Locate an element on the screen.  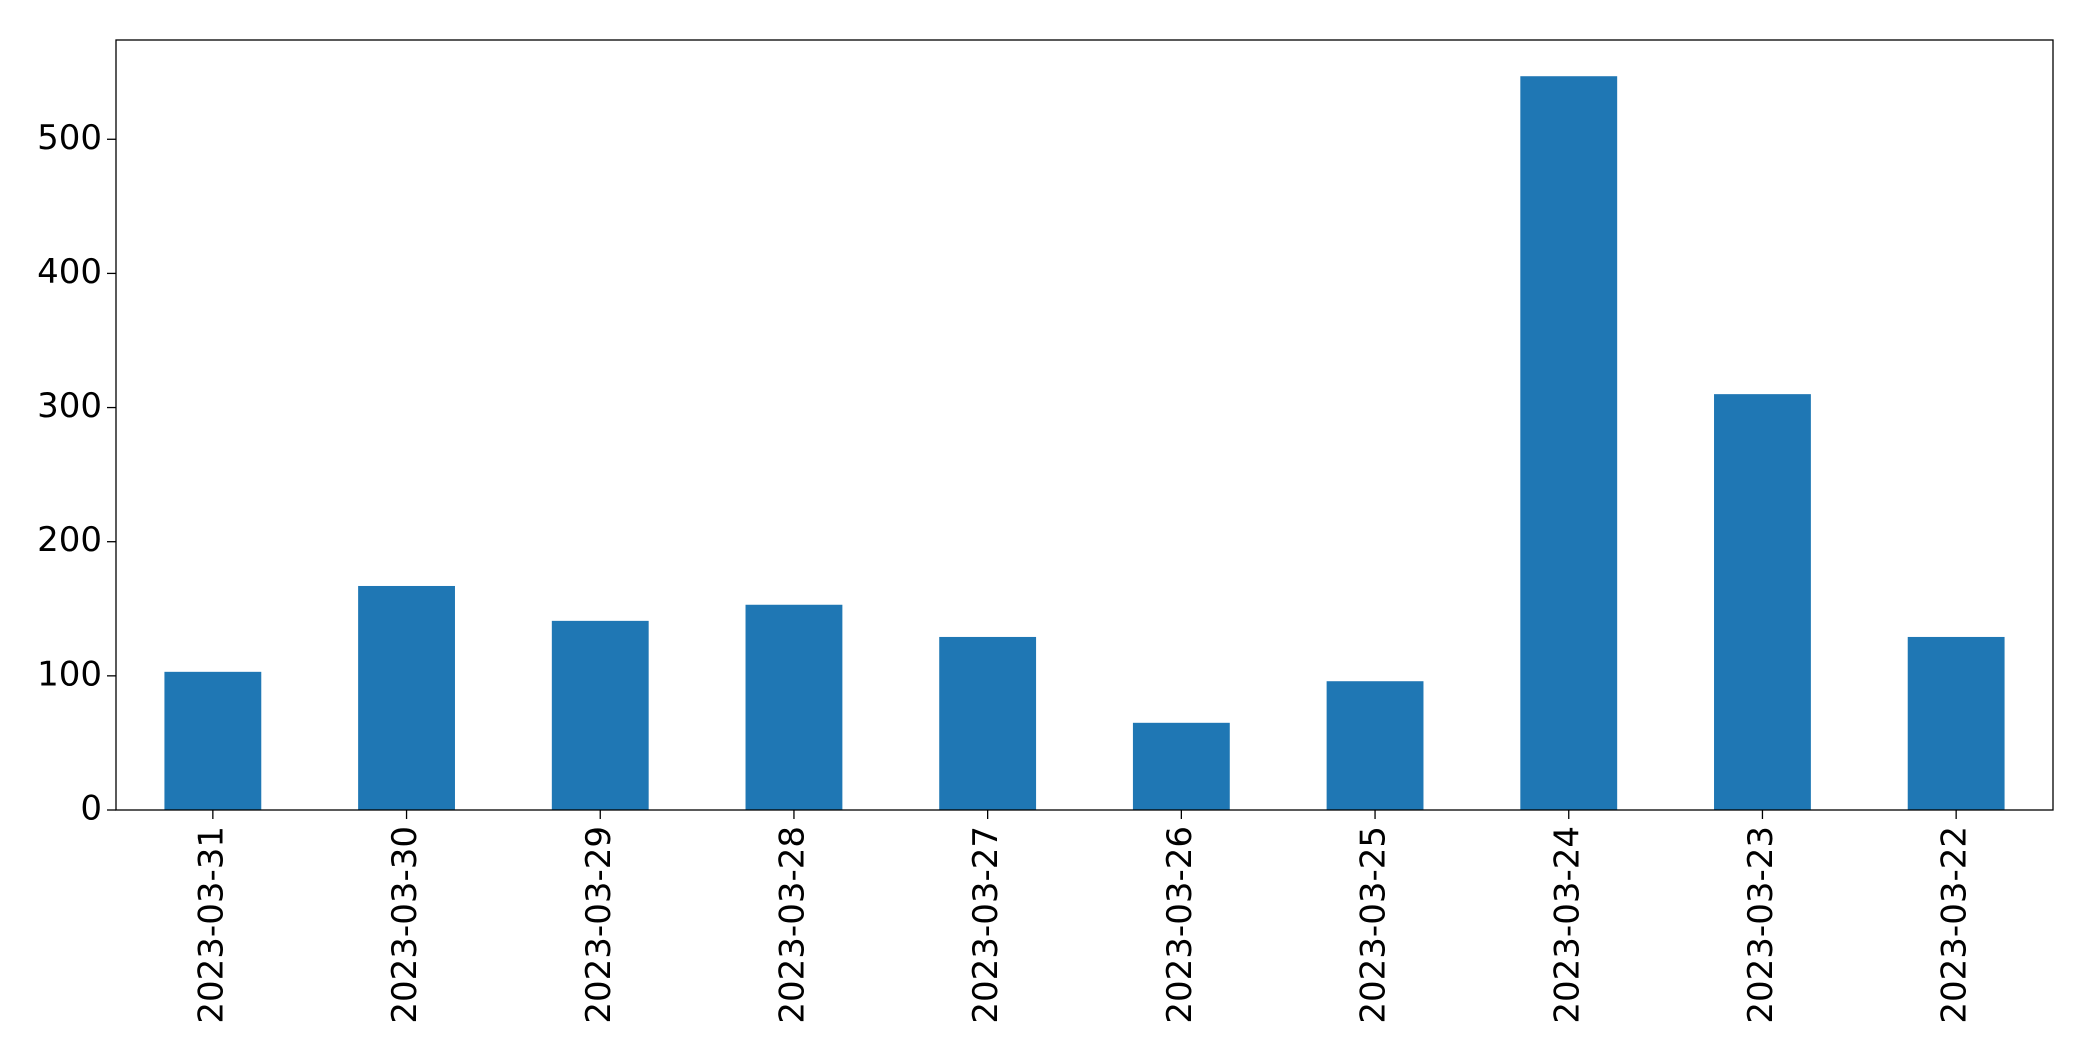
x-tick-label: 2023-03-28 is located at coordinates (792, 925).